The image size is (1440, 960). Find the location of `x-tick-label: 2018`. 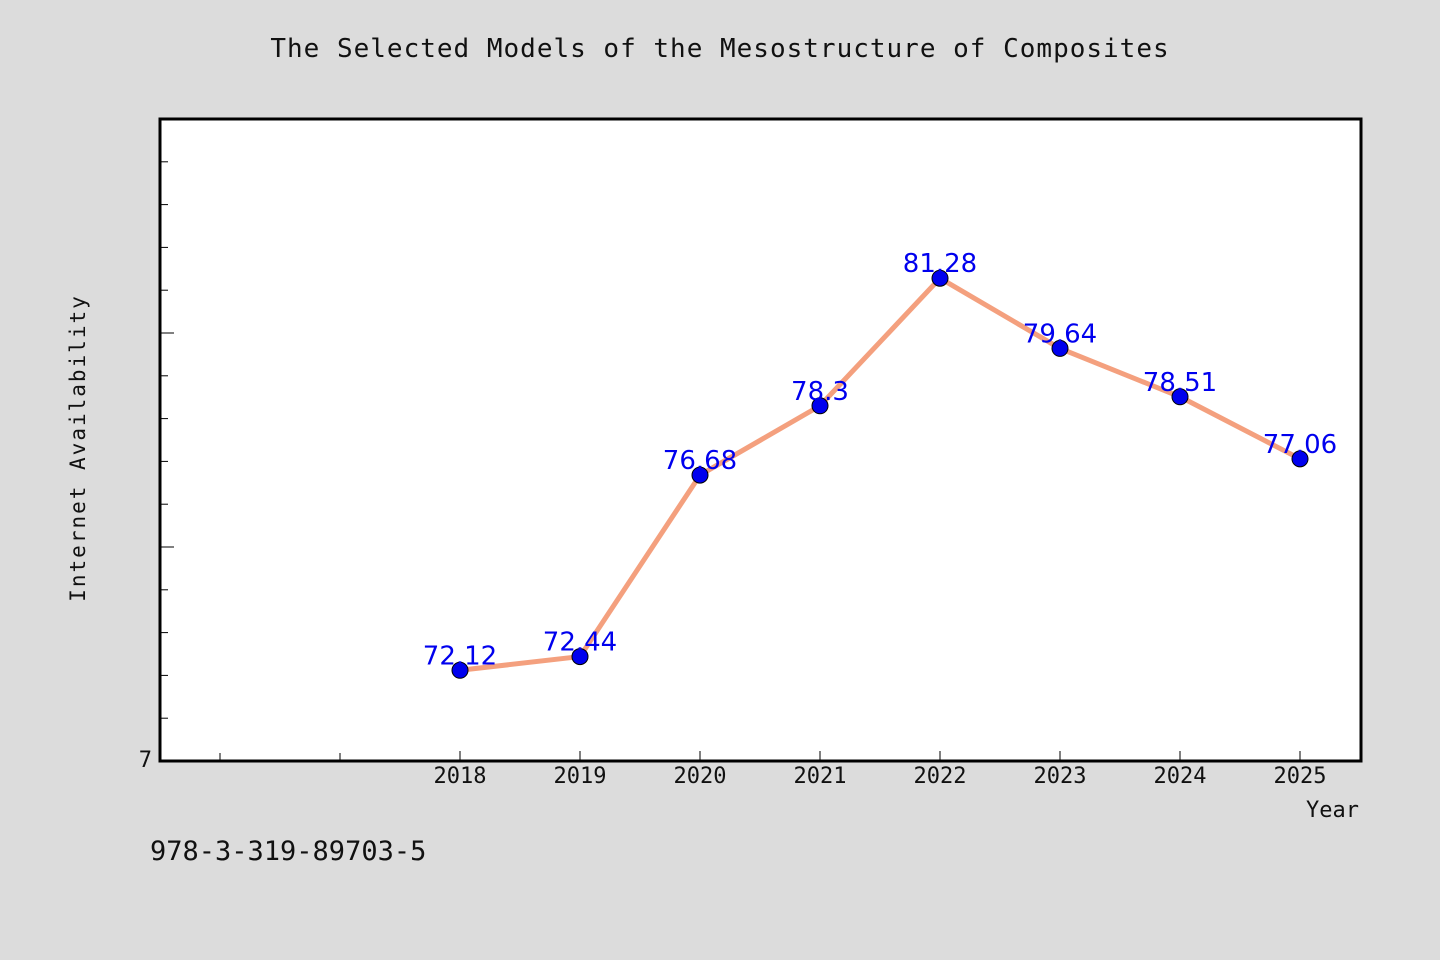

x-tick-label: 2018 is located at coordinates (460, 776).